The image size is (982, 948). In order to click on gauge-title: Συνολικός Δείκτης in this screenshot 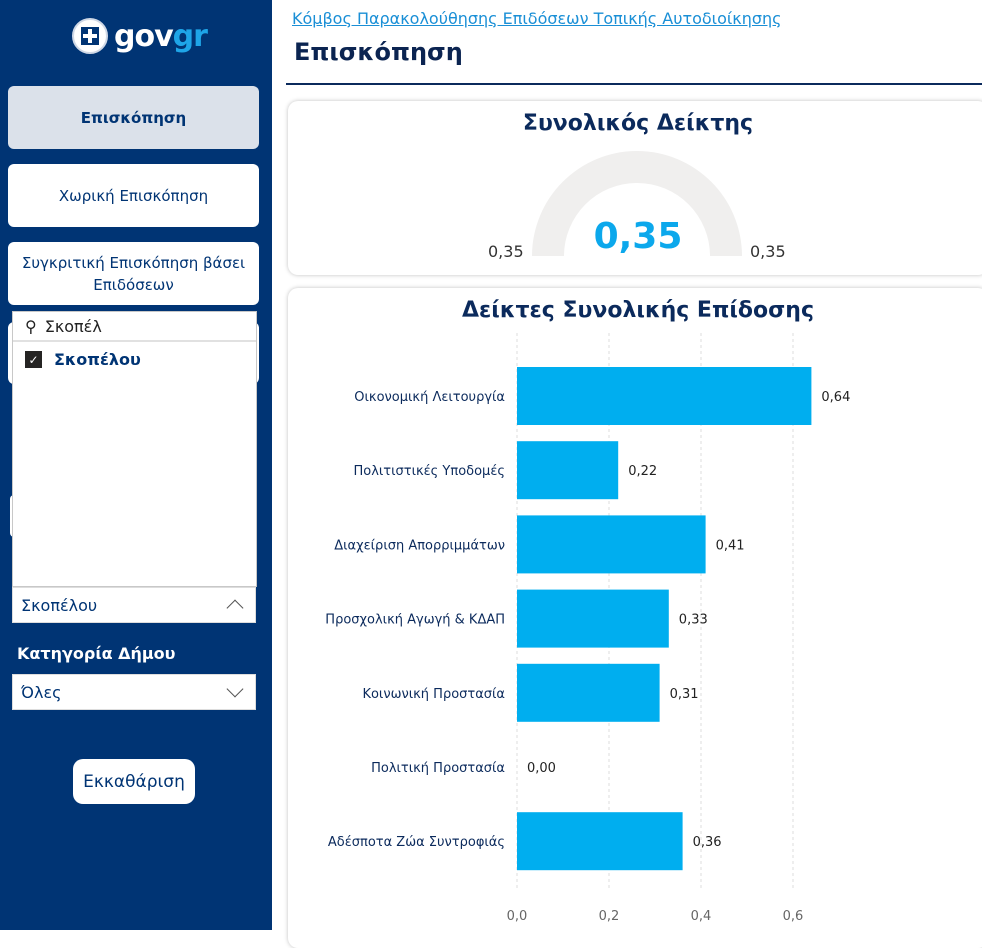, I will do `click(638, 123)`.